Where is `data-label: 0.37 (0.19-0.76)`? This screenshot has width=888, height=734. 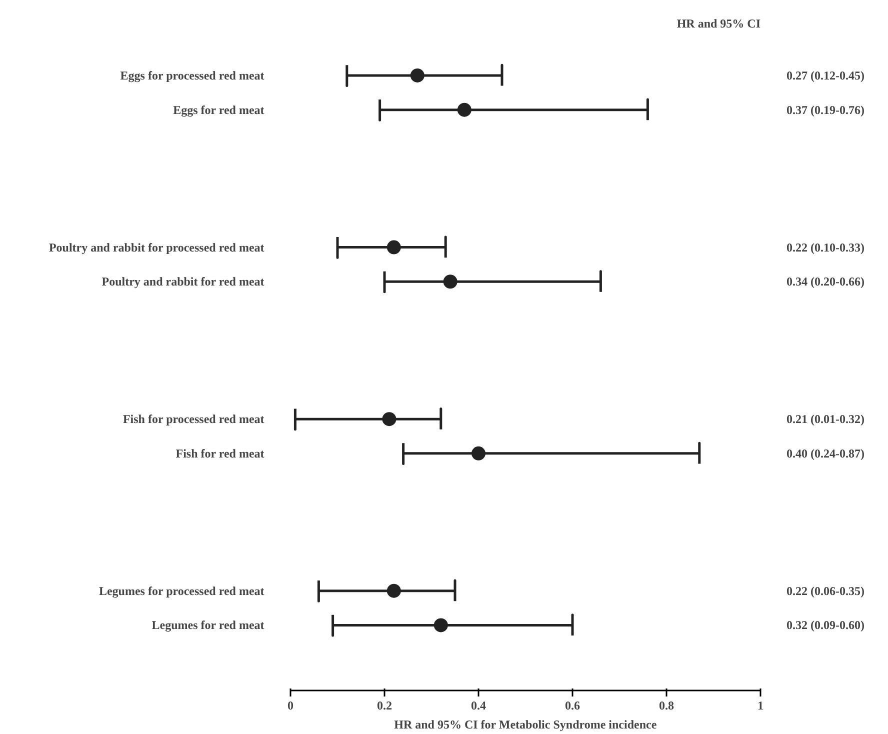 data-label: 0.37 (0.19-0.76) is located at coordinates (825, 109).